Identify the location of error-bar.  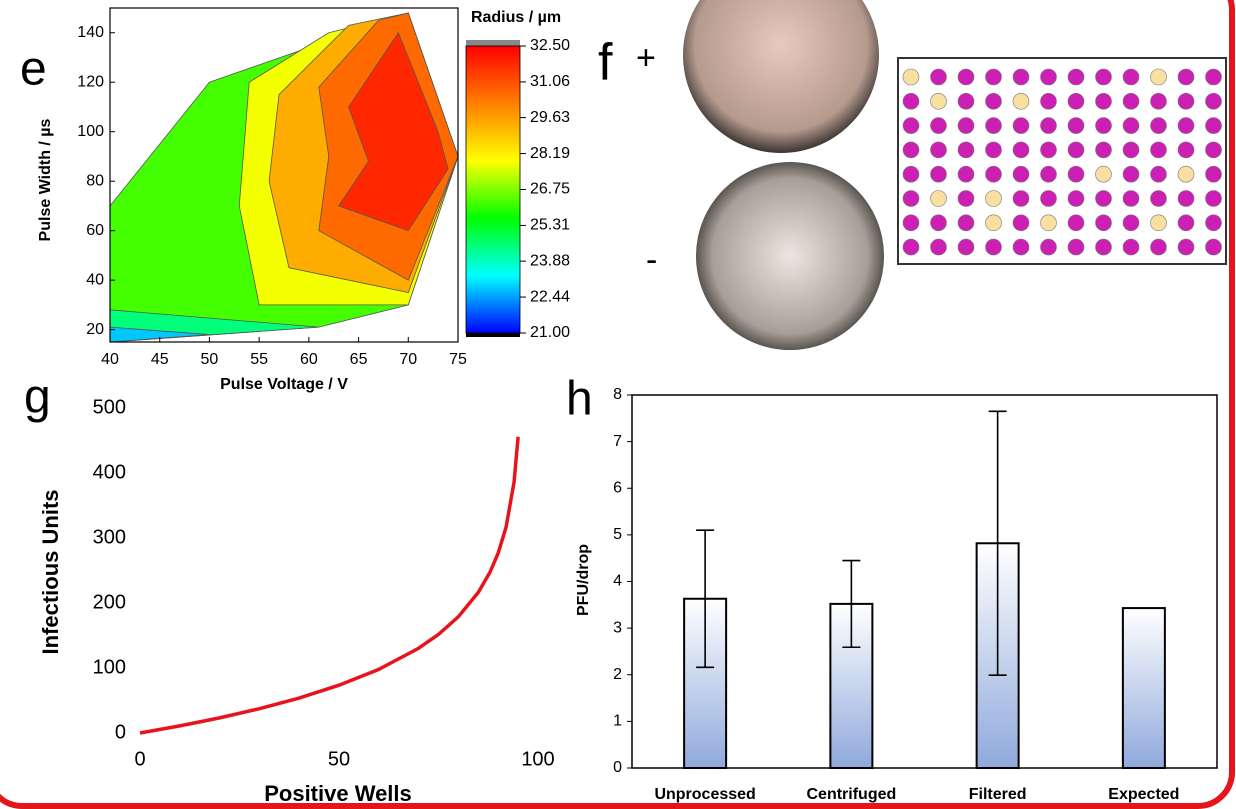
(851, 604).